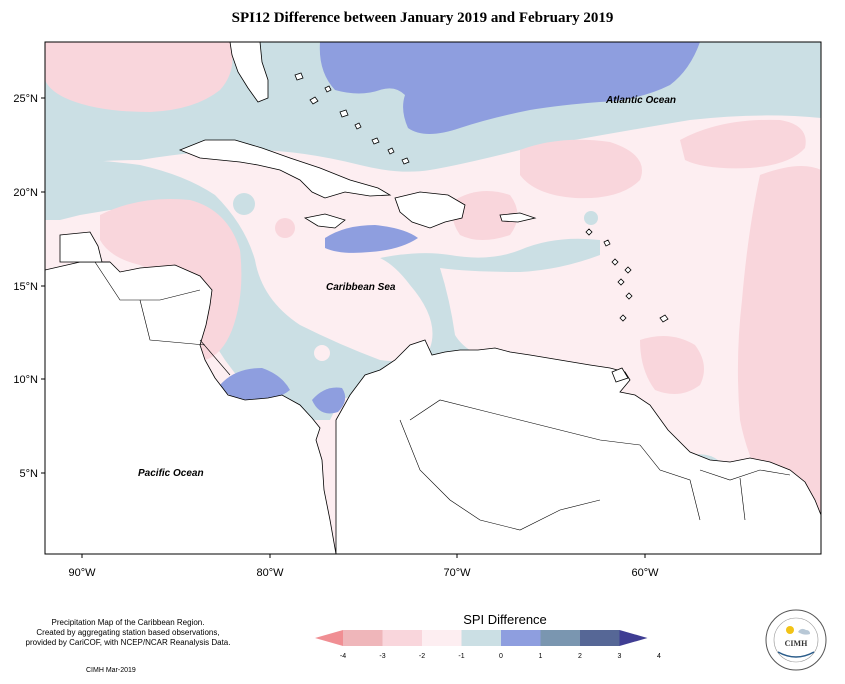 The width and height of the screenshot is (845, 684). Describe the element at coordinates (329, 400) in the screenshot. I see `medium-blue-region-colombia-coast` at that location.